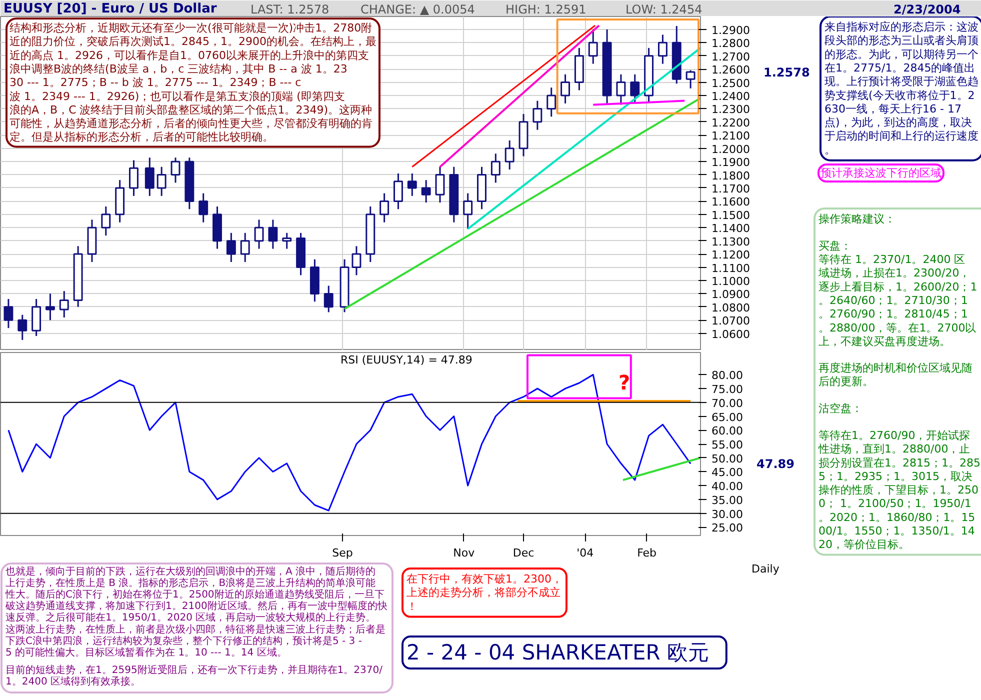 Image resolution: width=981 pixels, height=700 pixels. I want to click on y-tick-label: 1.2900, so click(731, 30).